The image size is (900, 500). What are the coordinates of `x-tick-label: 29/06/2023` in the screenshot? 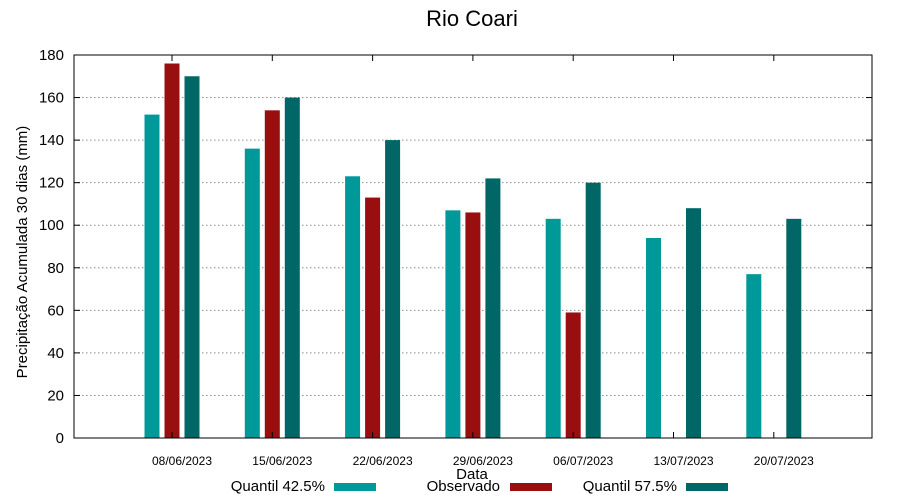 It's located at (483, 461).